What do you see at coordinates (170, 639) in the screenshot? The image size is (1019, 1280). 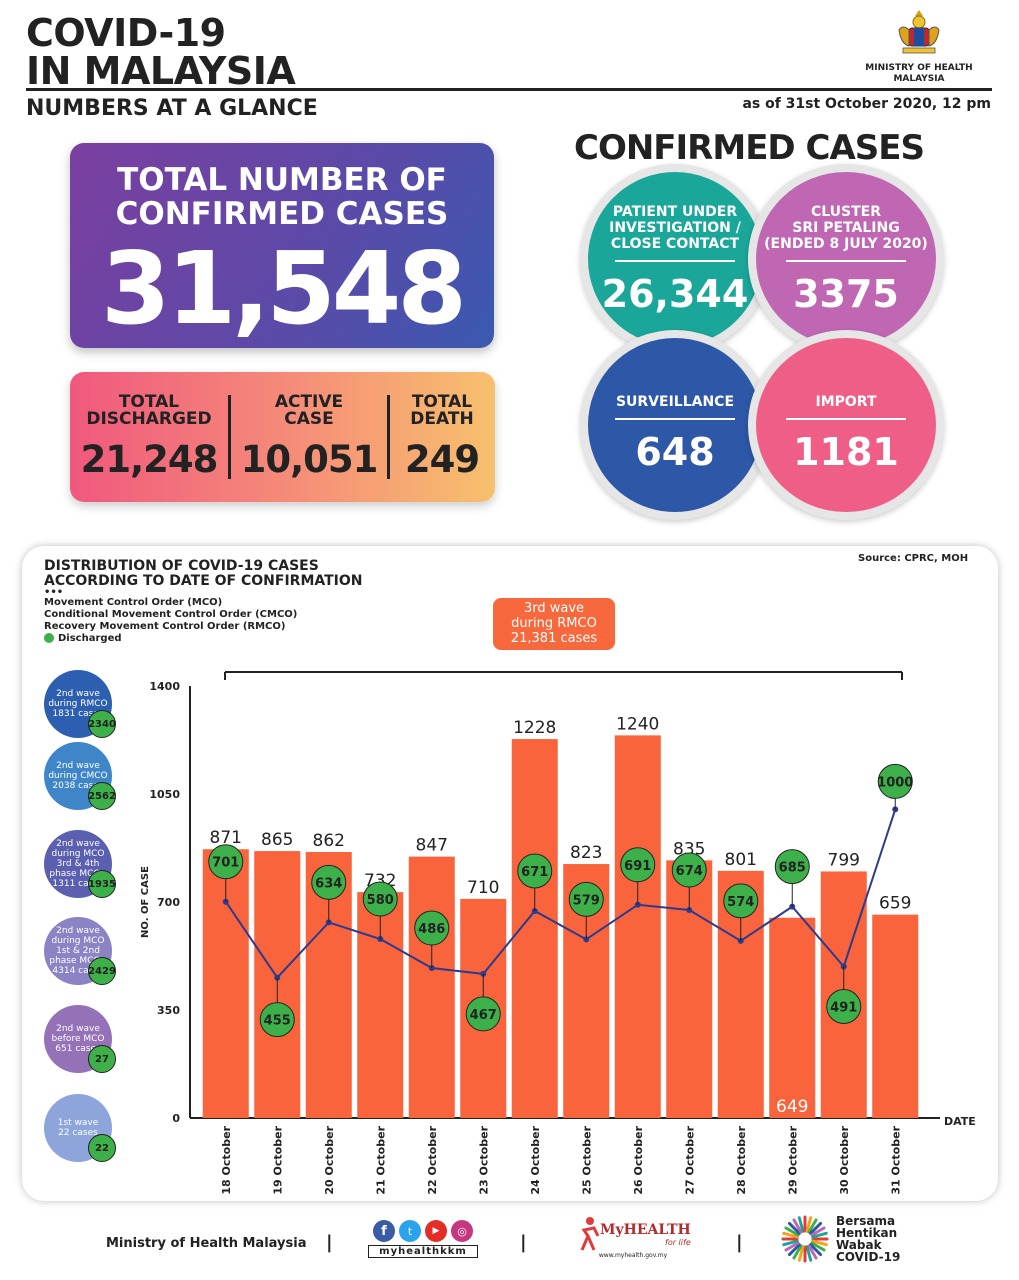 I see `legend-item-discharged: Discharged` at bounding box center [170, 639].